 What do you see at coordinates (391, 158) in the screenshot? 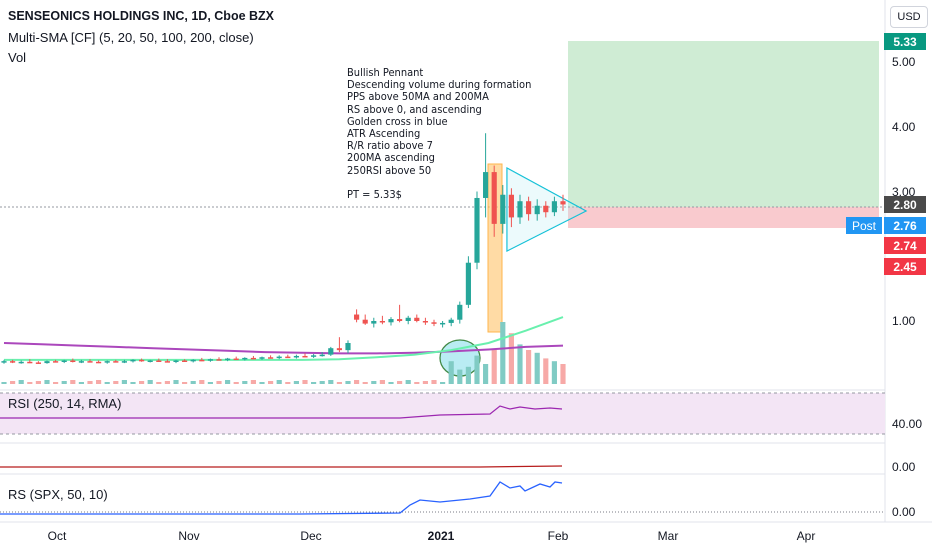
I see `annotation-line: 200MA ascending` at bounding box center [391, 158].